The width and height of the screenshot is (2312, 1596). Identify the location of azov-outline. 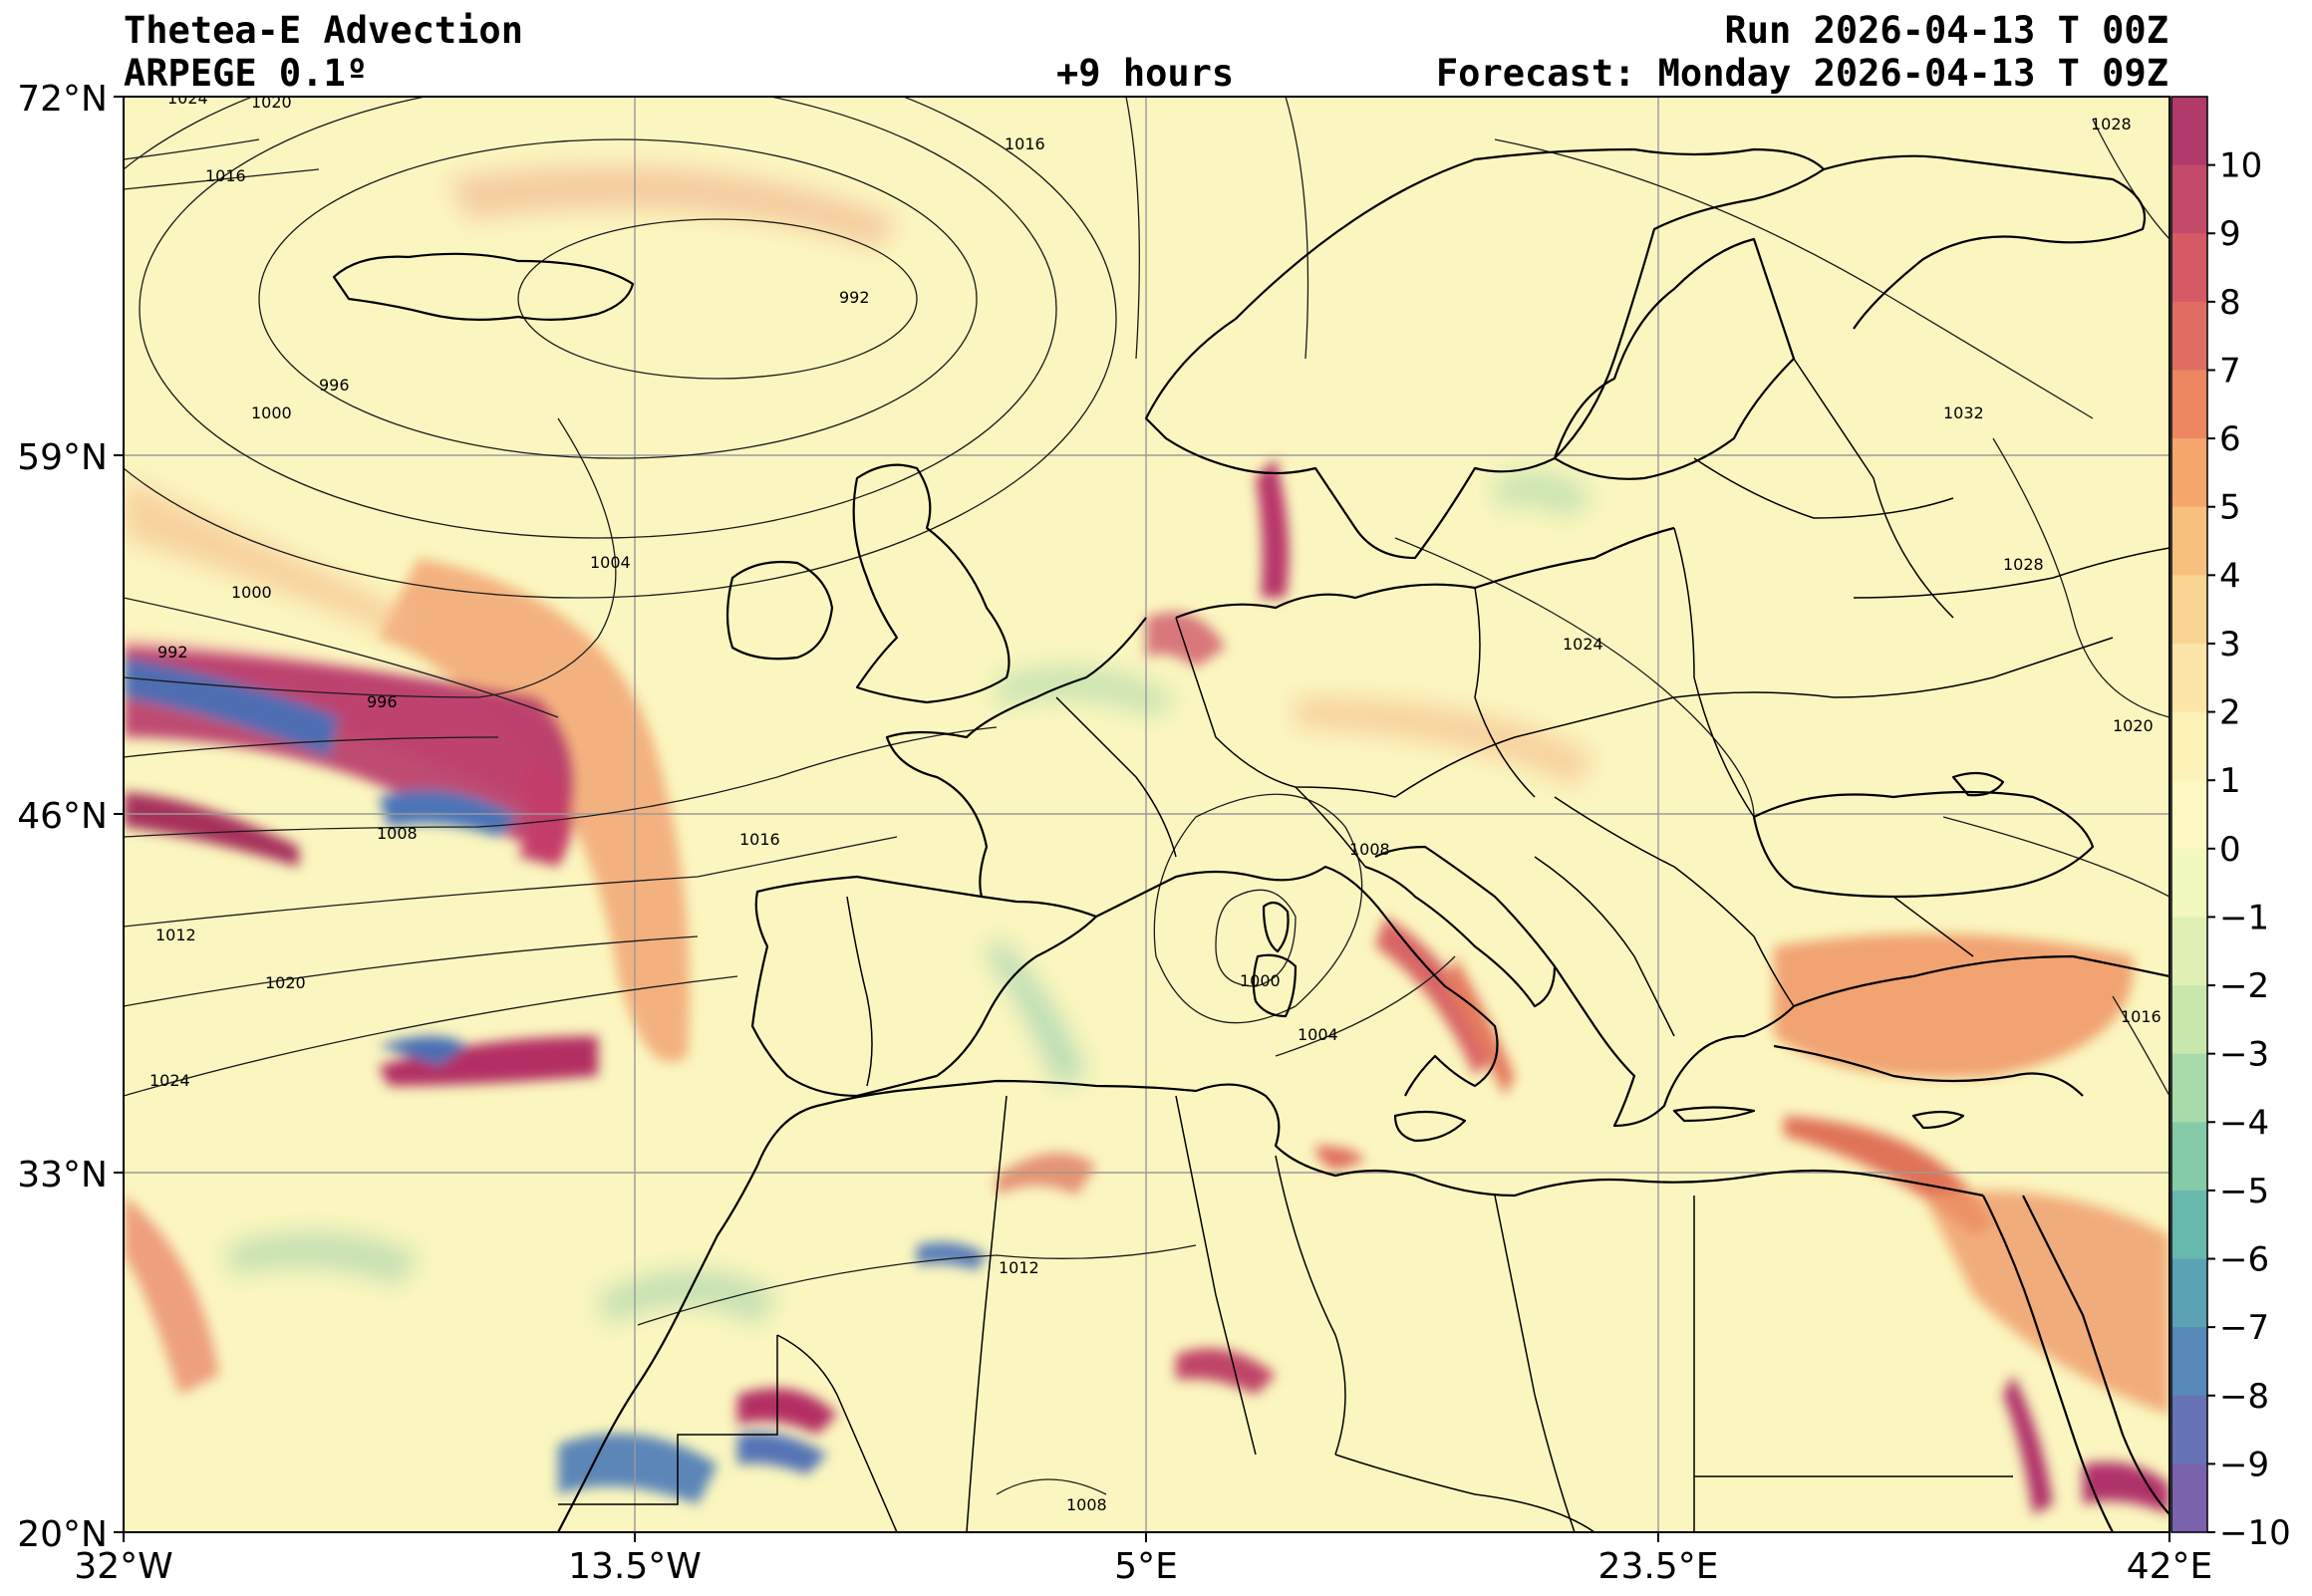
(1978, 784).